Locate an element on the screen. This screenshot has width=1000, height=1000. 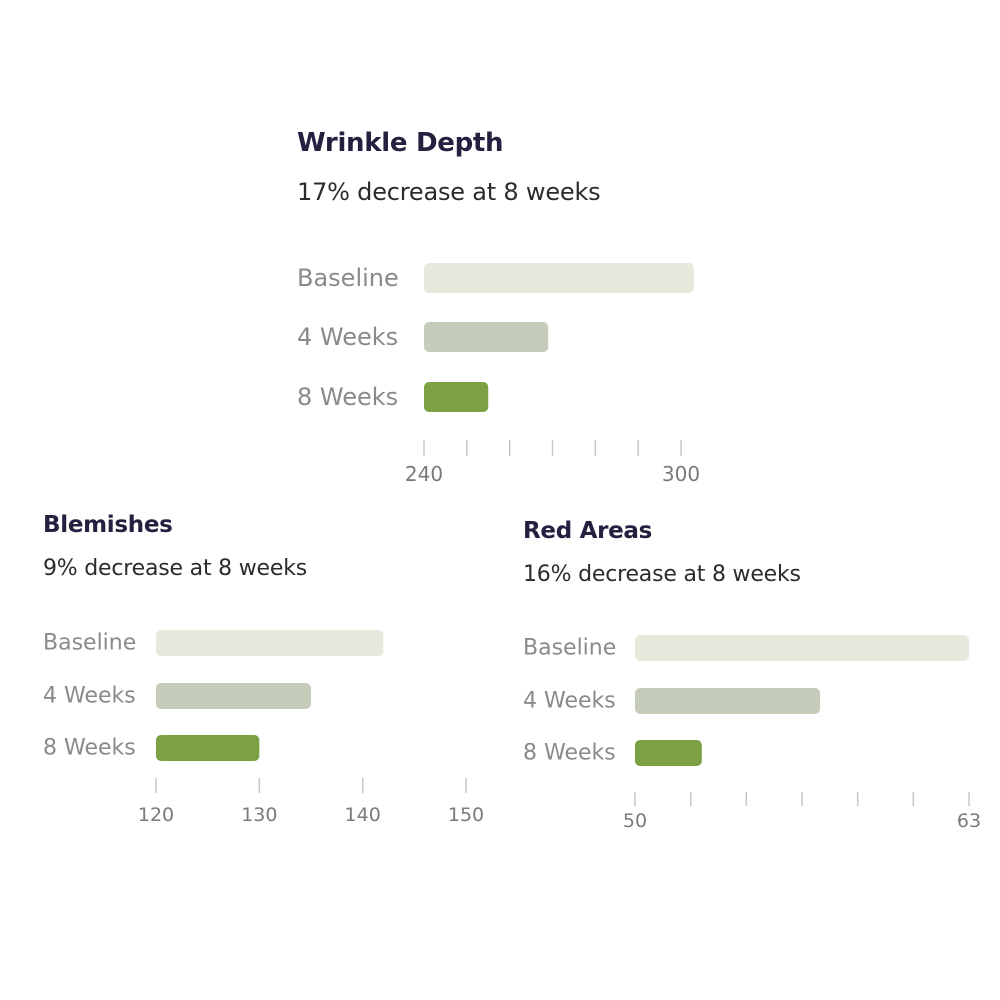
tick-label: 240 is located at coordinates (424, 474).